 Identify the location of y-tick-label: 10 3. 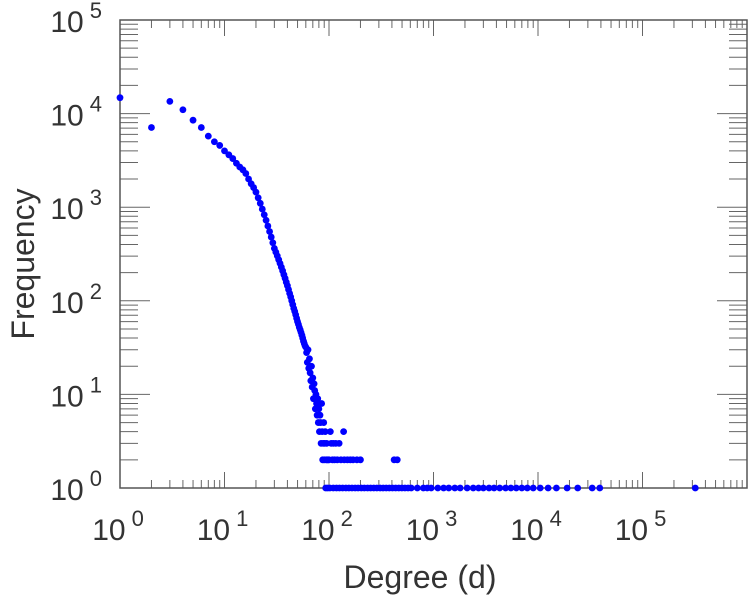
(76, 205).